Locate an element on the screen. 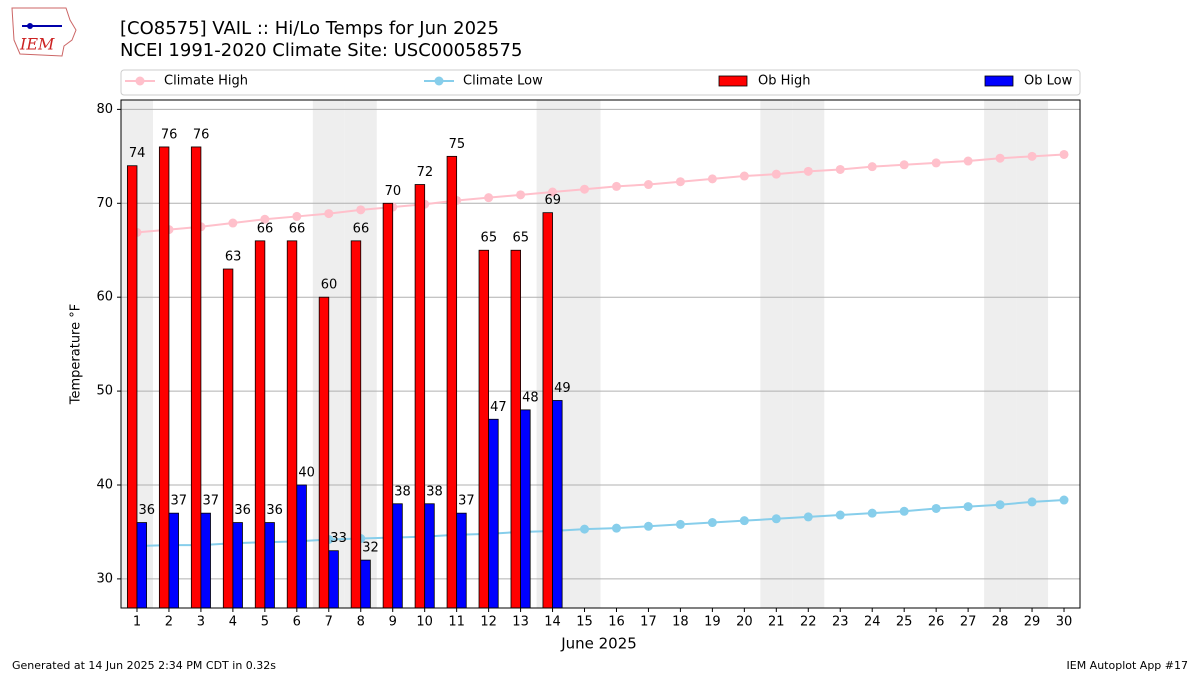 The width and height of the screenshot is (1200, 675). y-tick-label: 60 is located at coordinates (104, 297).